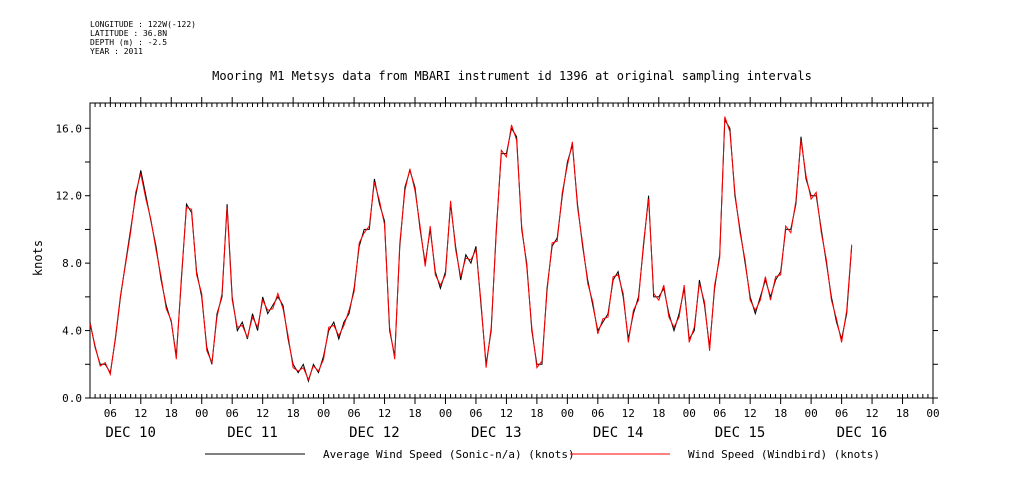 This screenshot has width=1009, height=504. Describe the element at coordinates (618, 433) in the screenshot. I see `x-day-label: DEC 14` at that location.